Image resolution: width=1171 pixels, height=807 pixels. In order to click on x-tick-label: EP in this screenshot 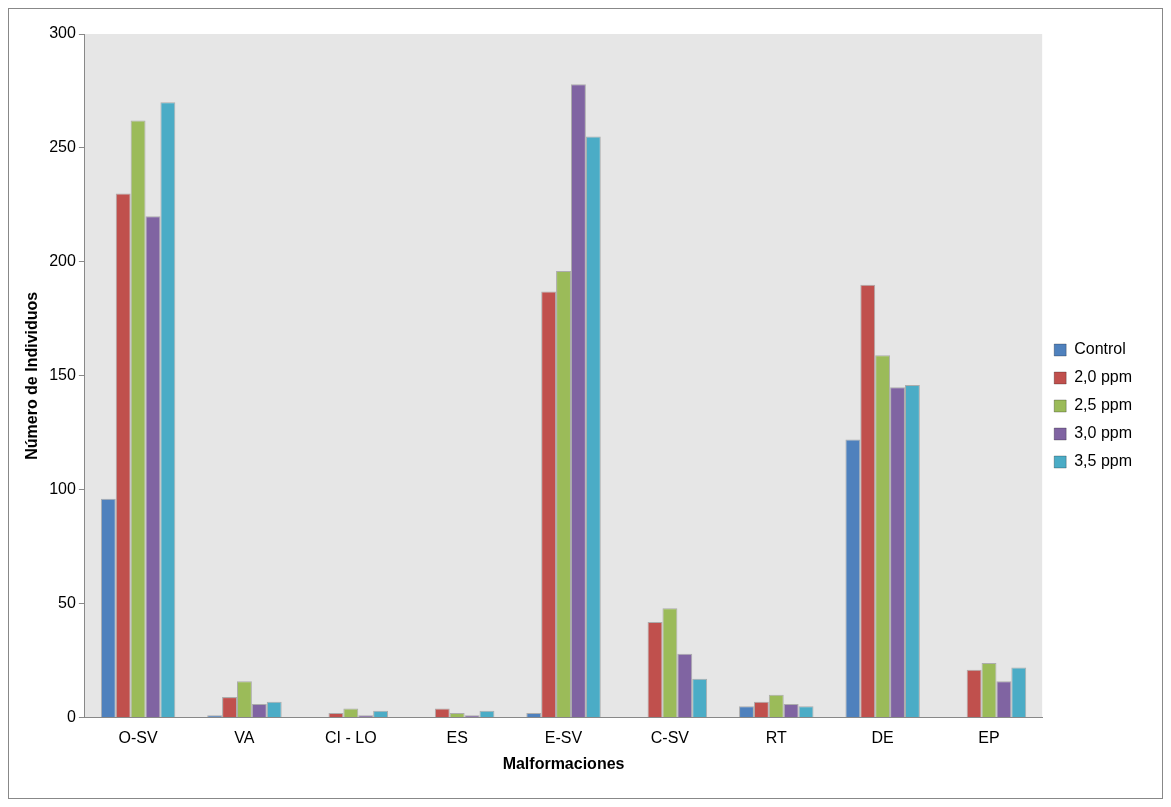, I will do `click(989, 737)`.